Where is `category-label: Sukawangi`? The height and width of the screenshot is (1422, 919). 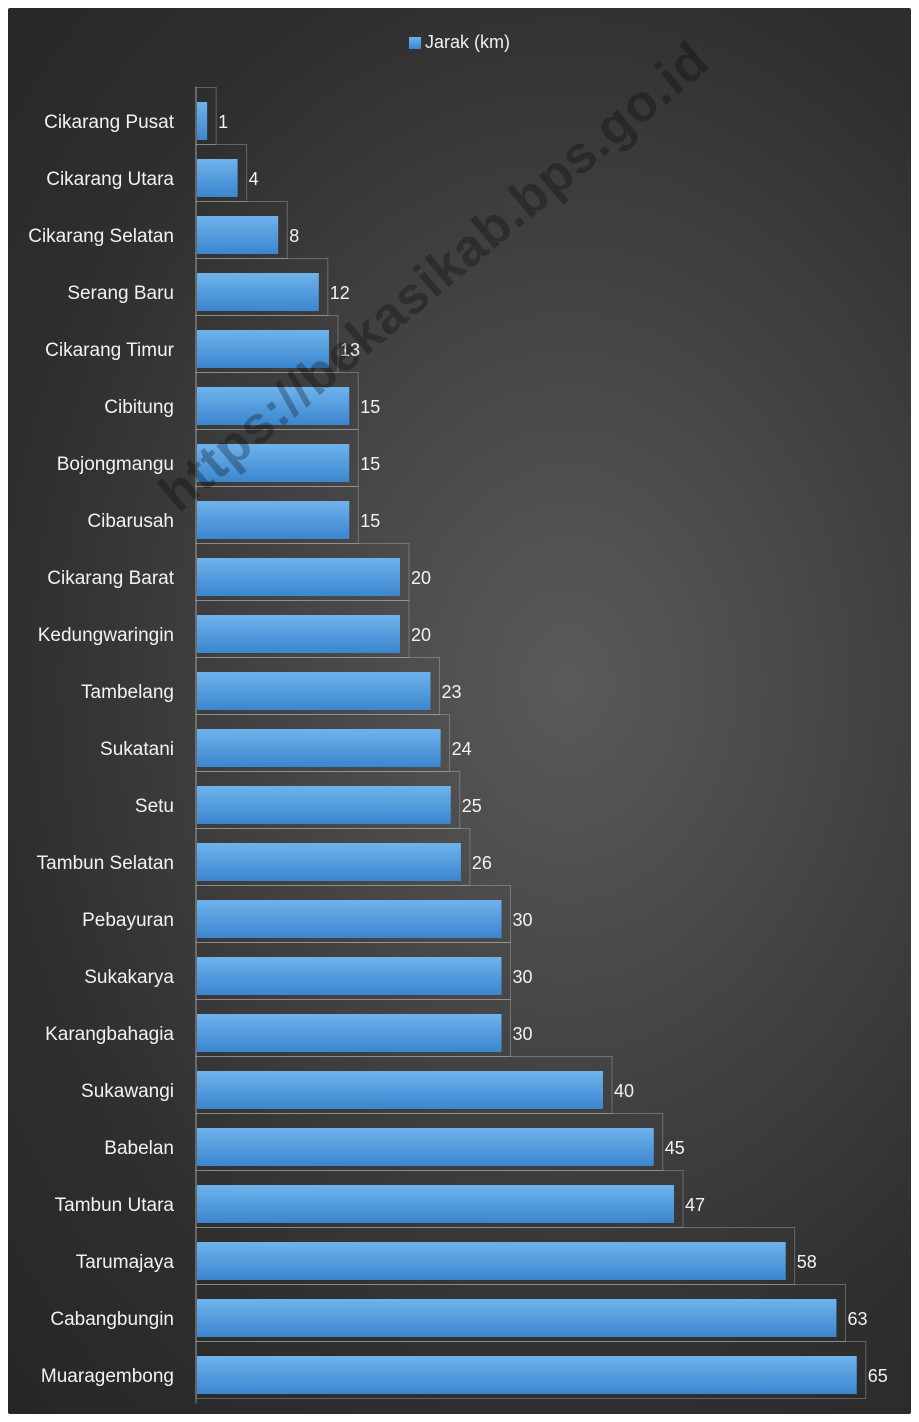 category-label: Sukawangi is located at coordinates (127, 1091).